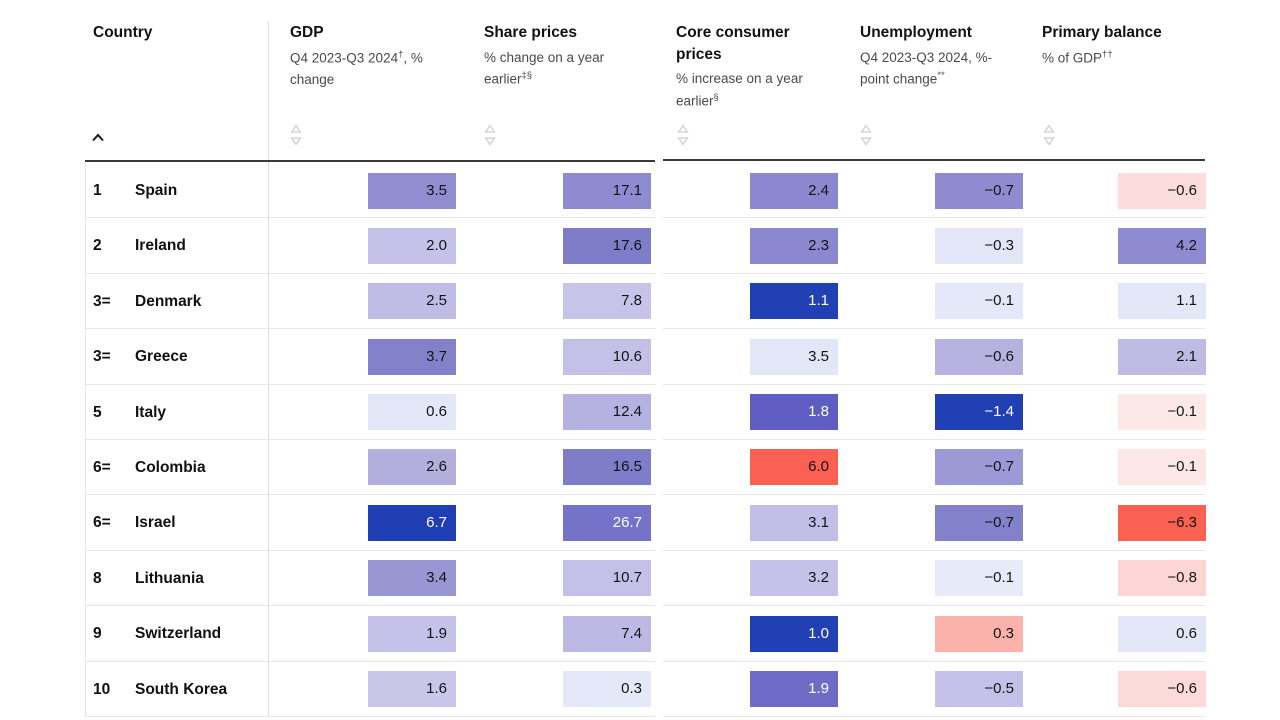  Describe the element at coordinates (1162, 633) in the screenshot. I see `primary-balance-value-cell: 0.6` at that location.